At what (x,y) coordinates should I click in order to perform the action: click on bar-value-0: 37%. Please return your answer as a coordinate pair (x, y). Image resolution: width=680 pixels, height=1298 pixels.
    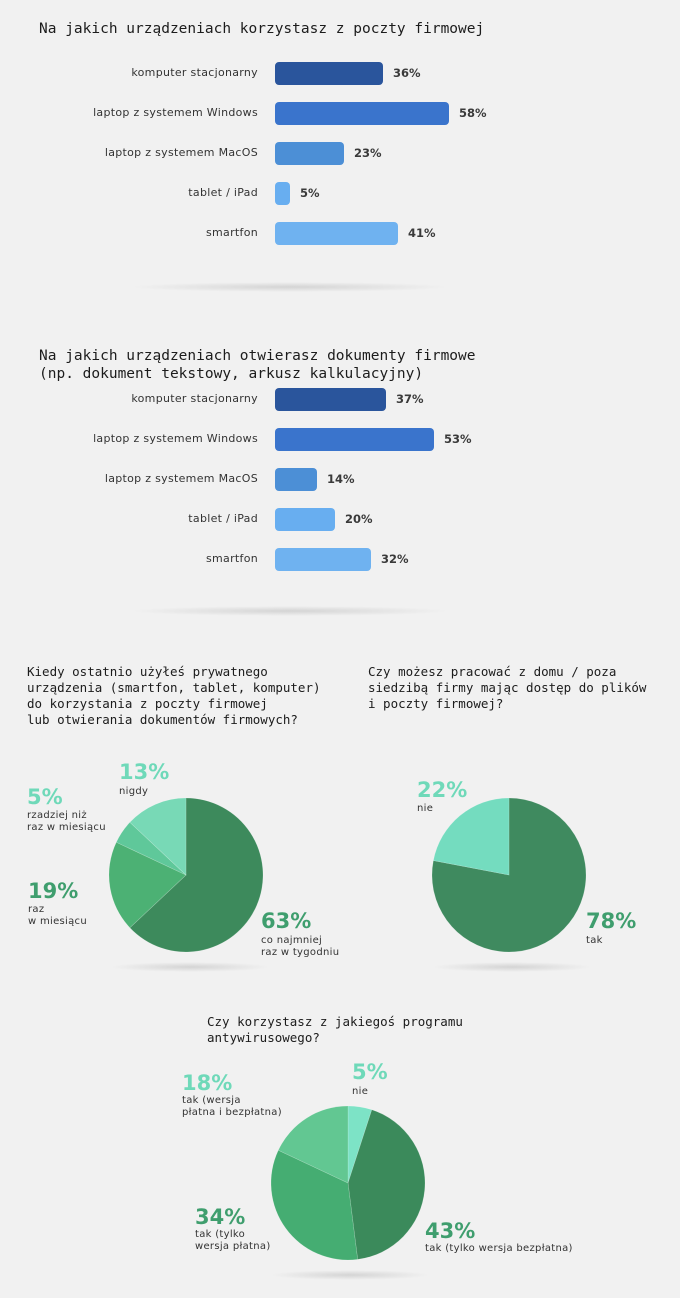
    Looking at the image, I should click on (410, 399).